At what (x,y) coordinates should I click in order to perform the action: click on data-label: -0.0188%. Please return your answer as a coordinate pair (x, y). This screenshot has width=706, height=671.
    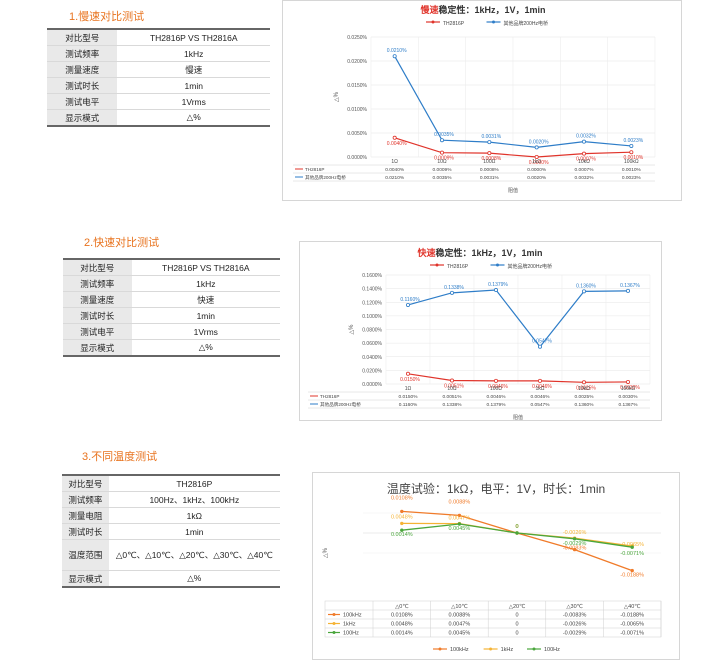
    Looking at the image, I should click on (632, 576).